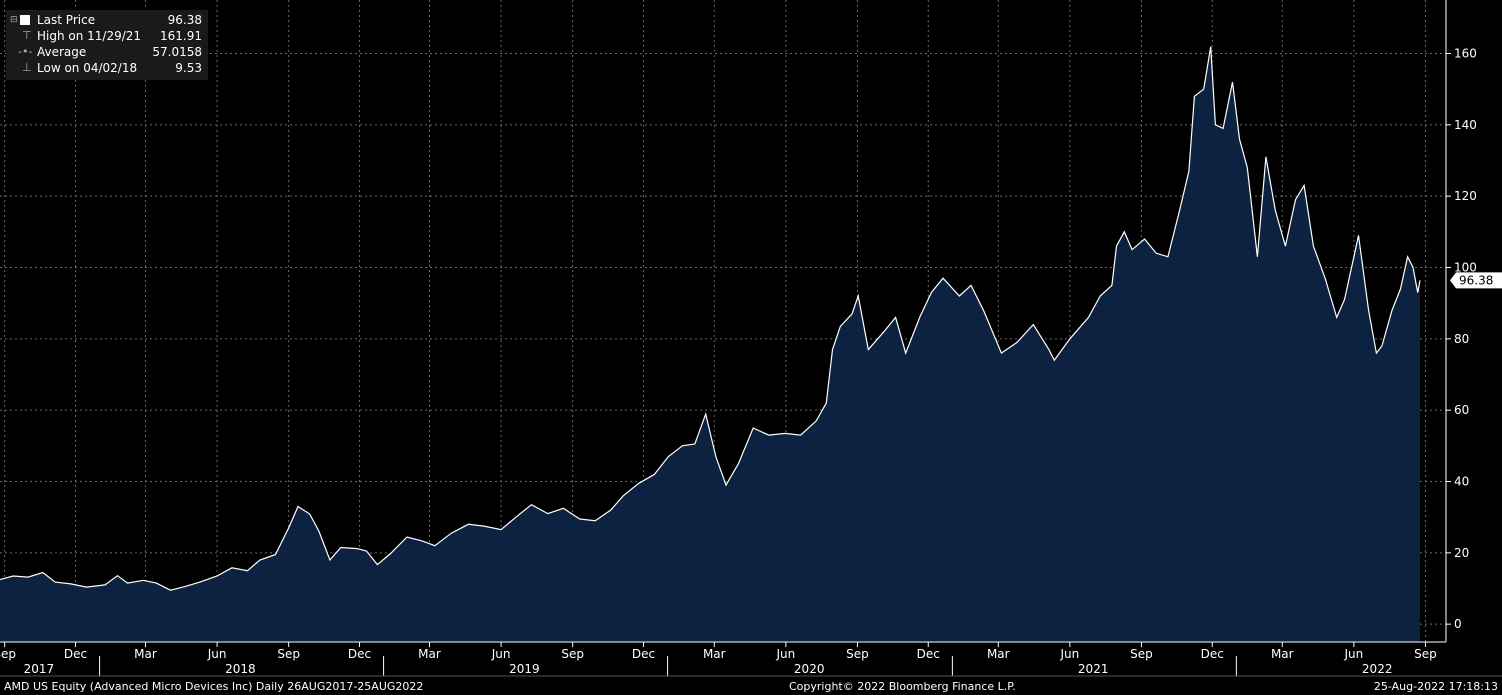 The width and height of the screenshot is (1502, 695). Describe the element at coordinates (62, 52) in the screenshot. I see `legend-average-label: Average` at that location.